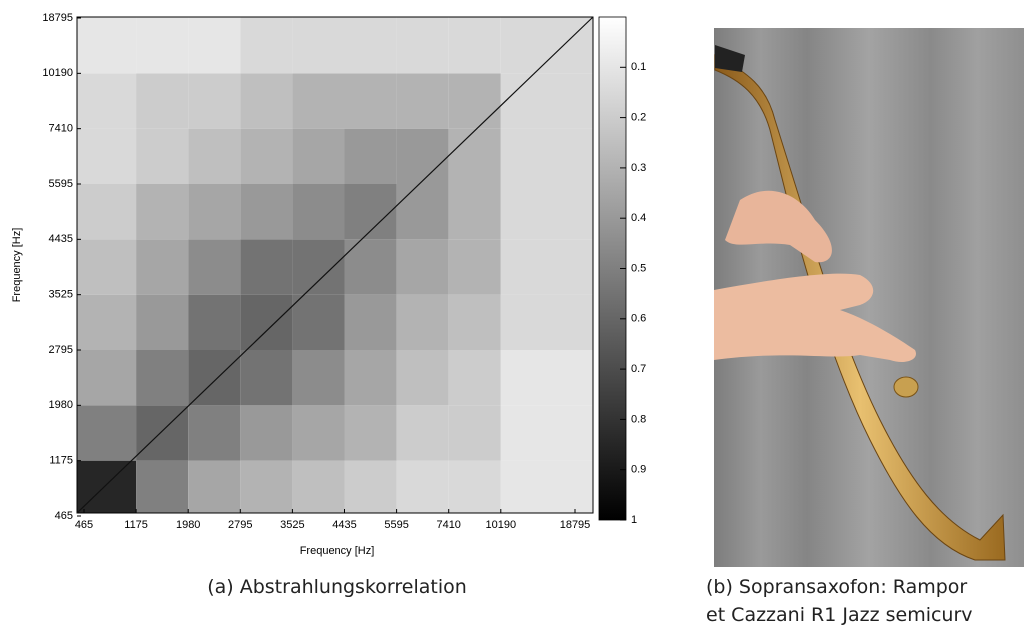 The width and height of the screenshot is (1024, 637). Describe the element at coordinates (64, 516) in the screenshot. I see `y-tick-label: 465` at that location.